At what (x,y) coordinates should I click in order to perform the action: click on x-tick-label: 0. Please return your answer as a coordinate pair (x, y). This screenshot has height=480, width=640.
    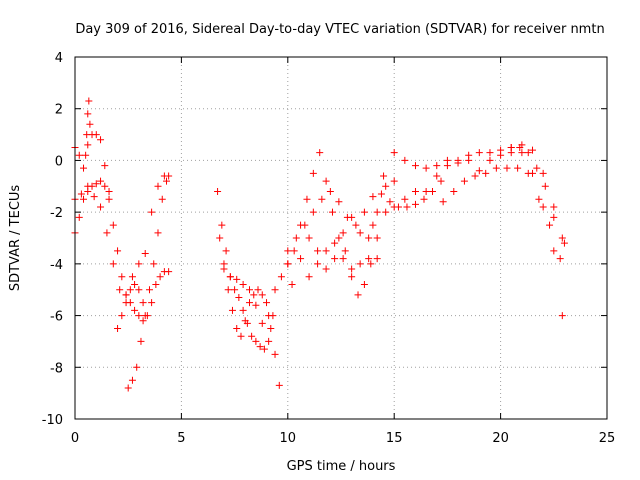
    Looking at the image, I should click on (75, 438).